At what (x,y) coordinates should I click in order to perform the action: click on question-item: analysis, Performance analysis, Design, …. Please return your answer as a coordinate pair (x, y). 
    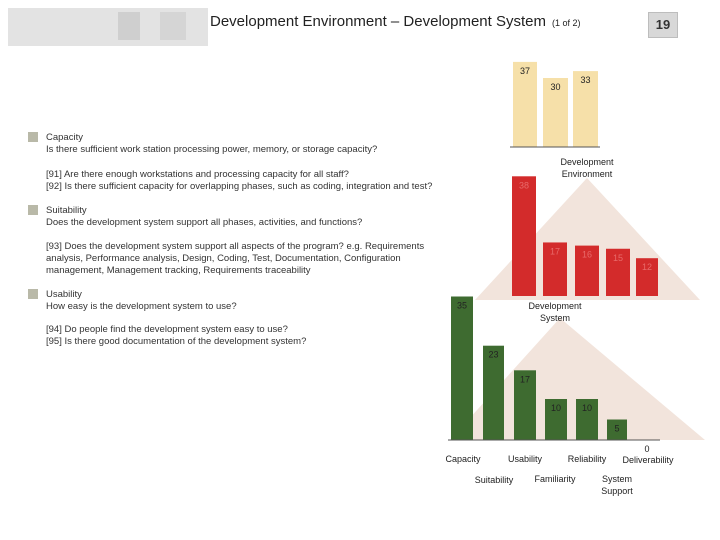
    Looking at the image, I should click on (223, 258).